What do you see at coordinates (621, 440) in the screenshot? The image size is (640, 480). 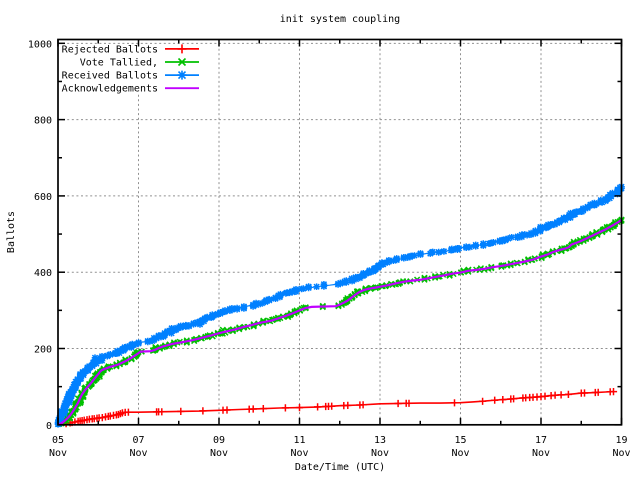 I see `x-tick-label-day: 19` at bounding box center [621, 440].